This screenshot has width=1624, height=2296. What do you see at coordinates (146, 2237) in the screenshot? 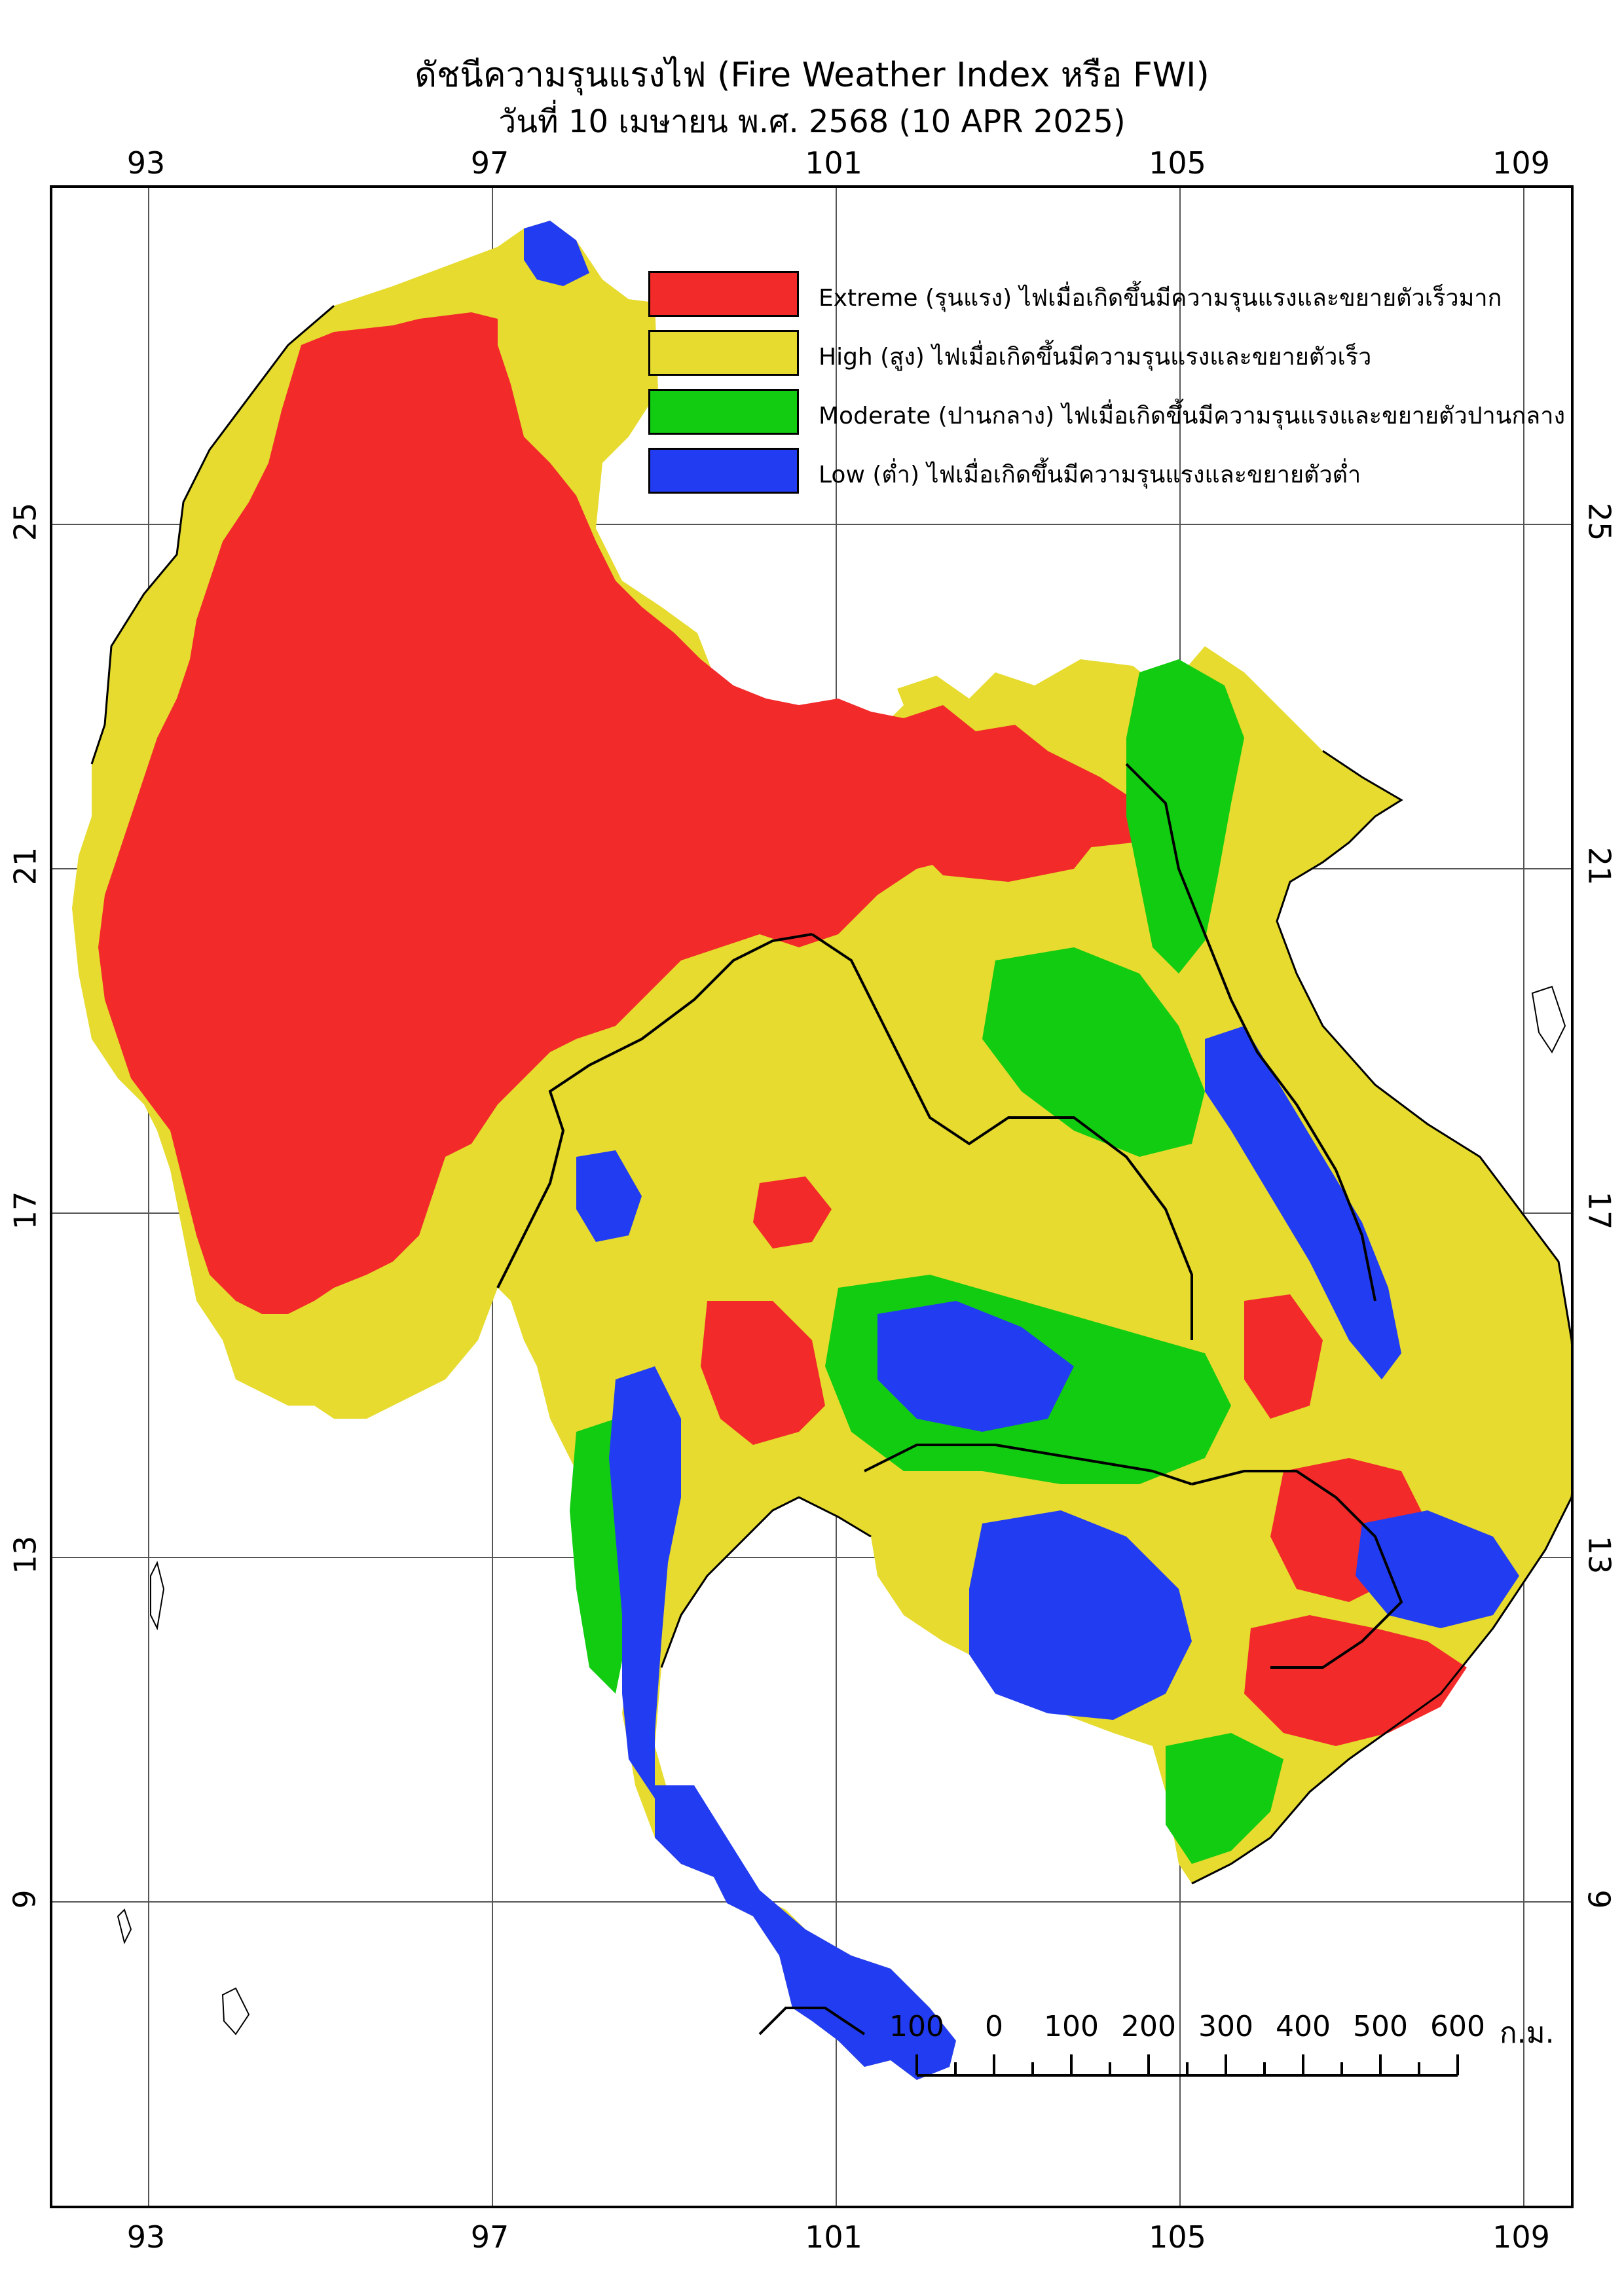
I see `lon-tick-bottom-93: 93` at bounding box center [146, 2237].